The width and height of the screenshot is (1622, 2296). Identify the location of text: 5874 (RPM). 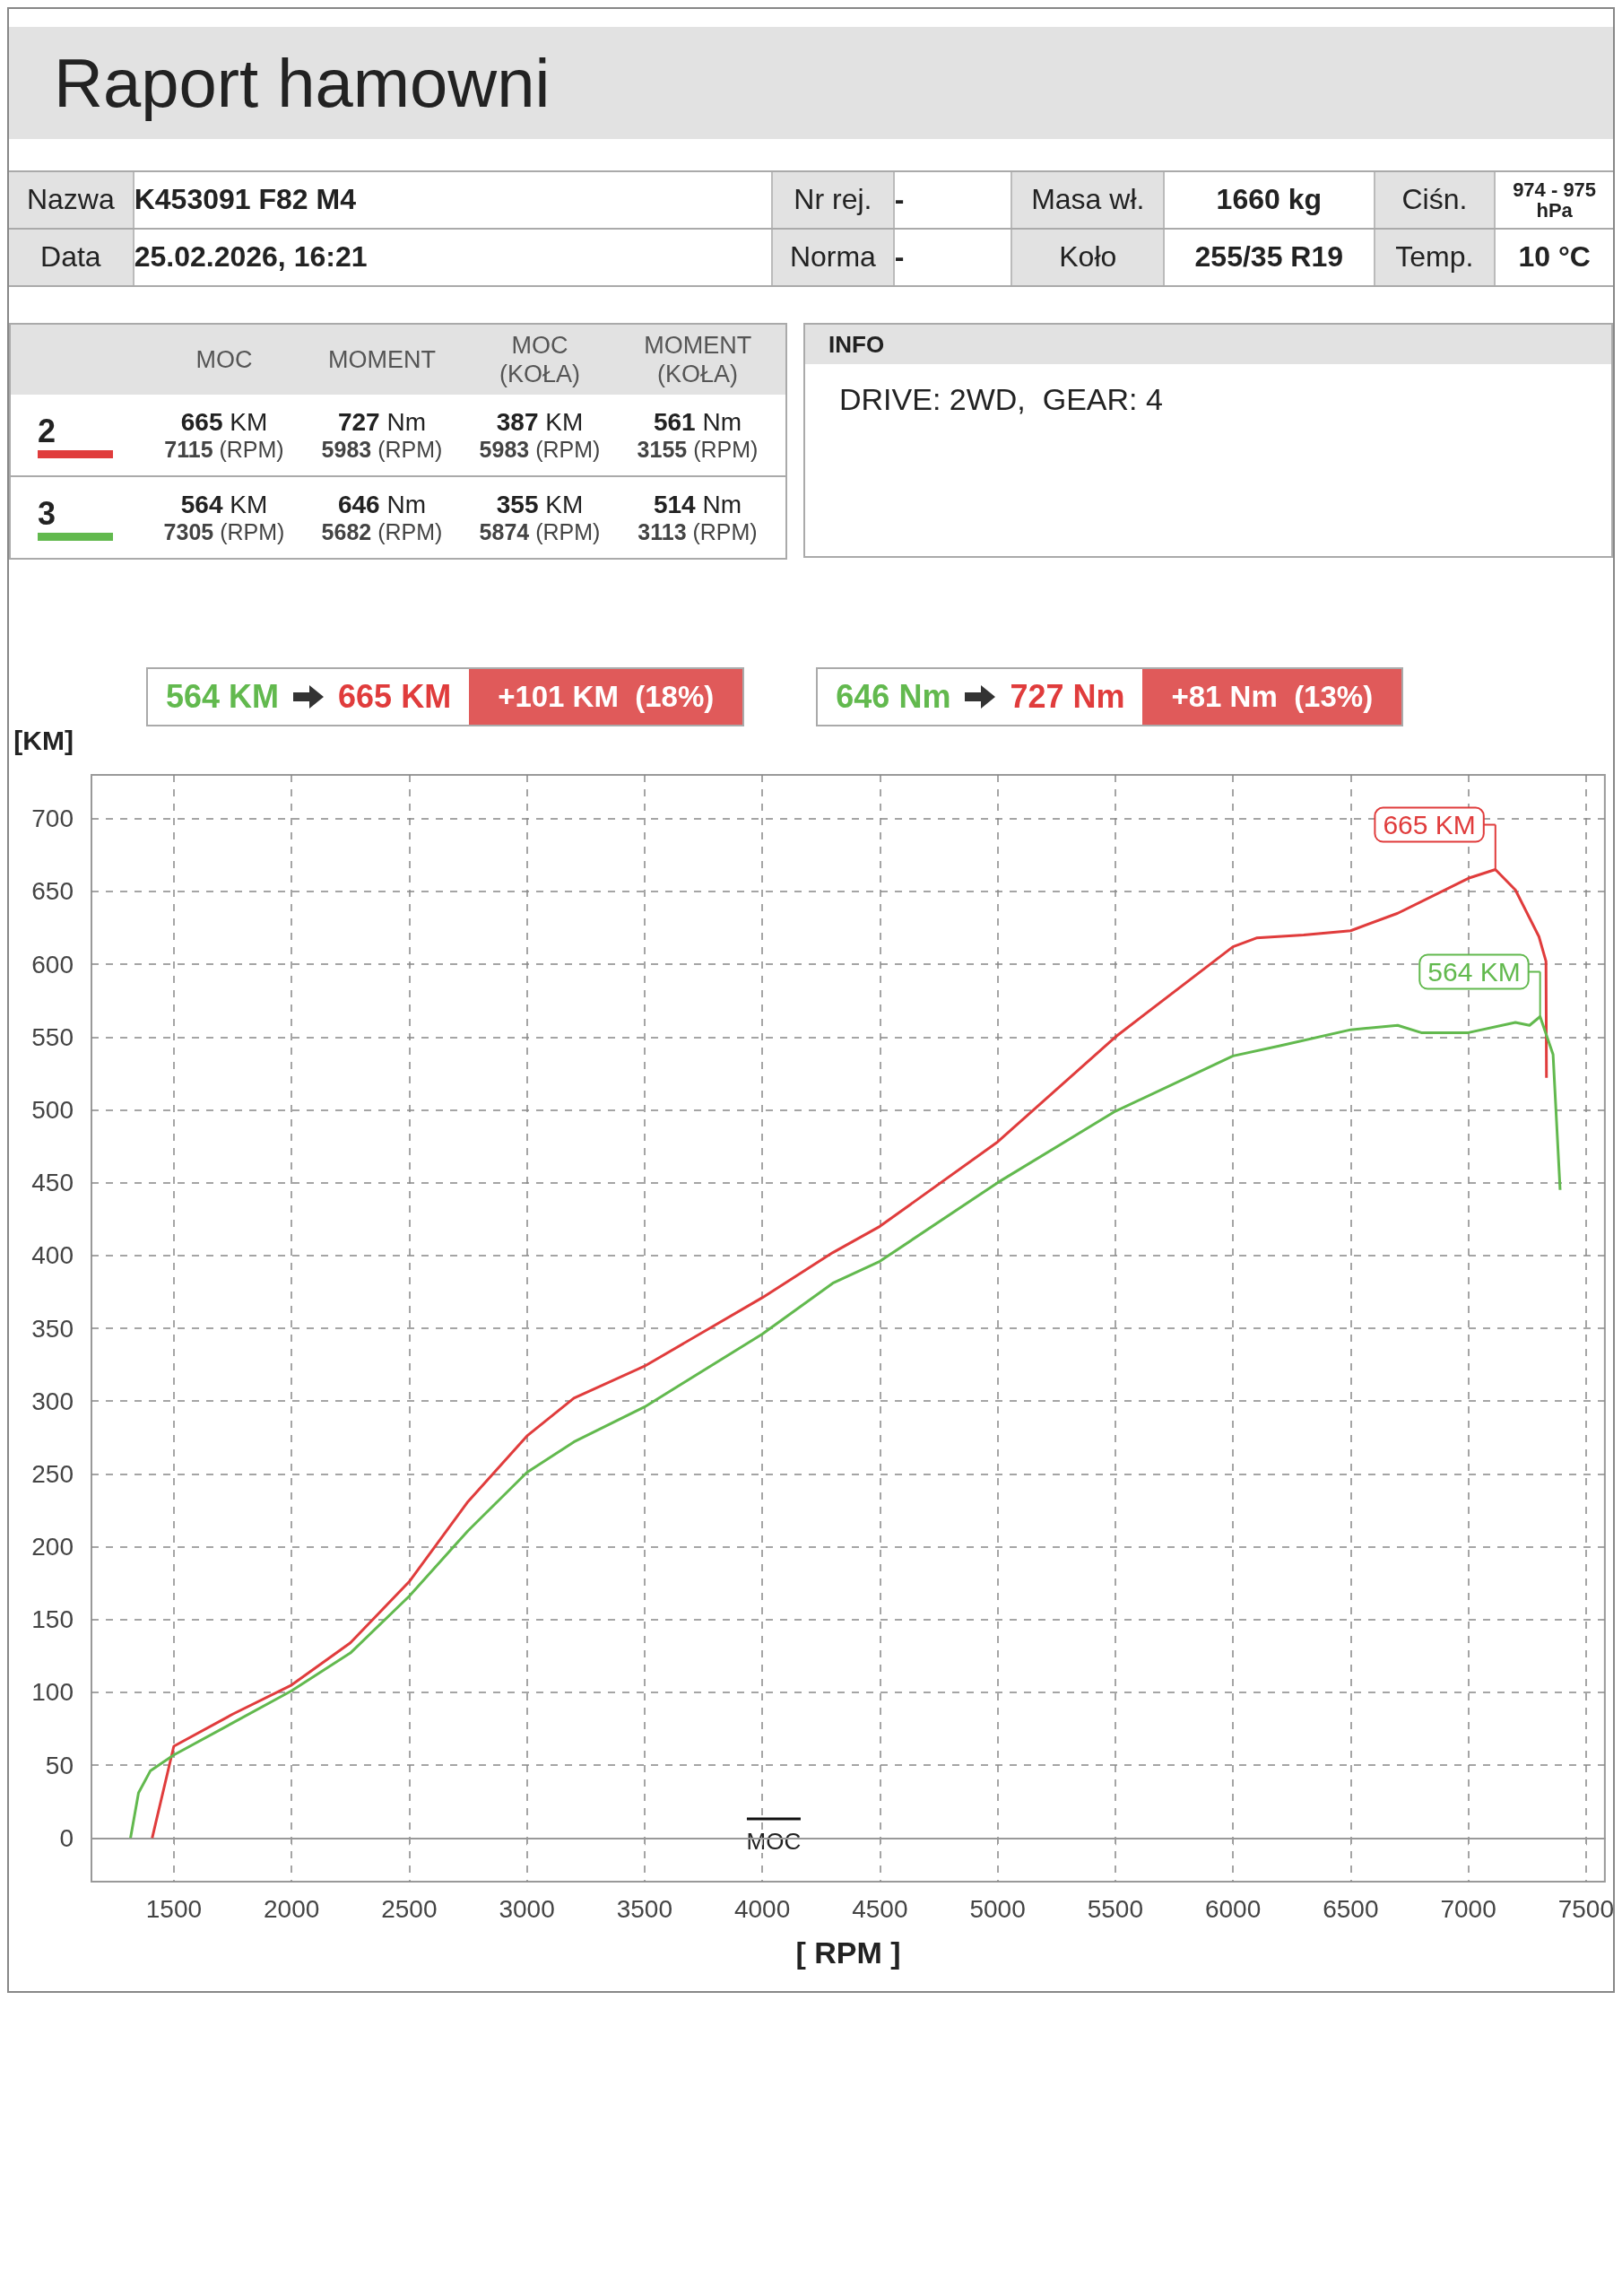
(540, 531).